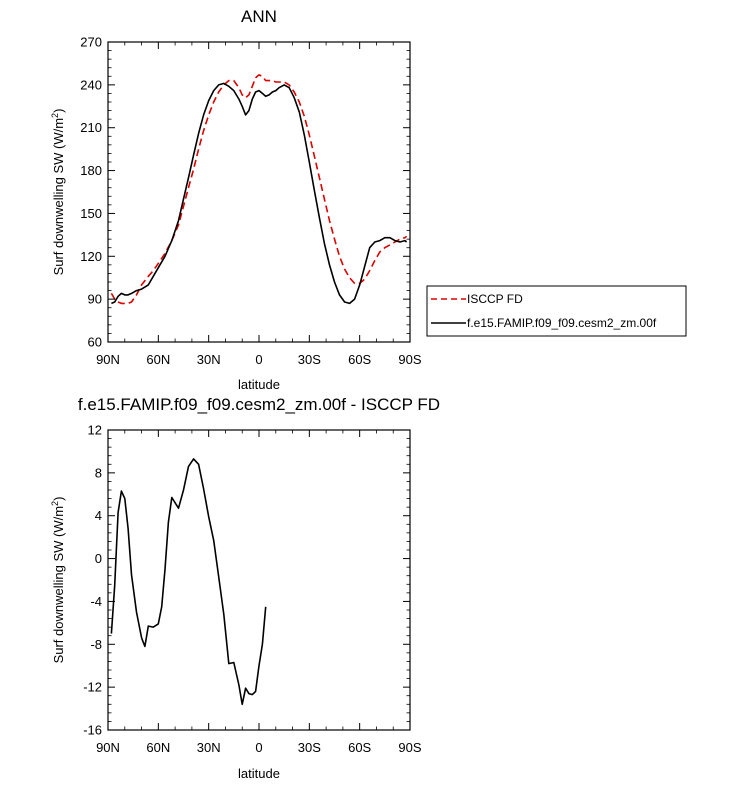  I want to click on top-x-axis-title: latitude, so click(259, 384).